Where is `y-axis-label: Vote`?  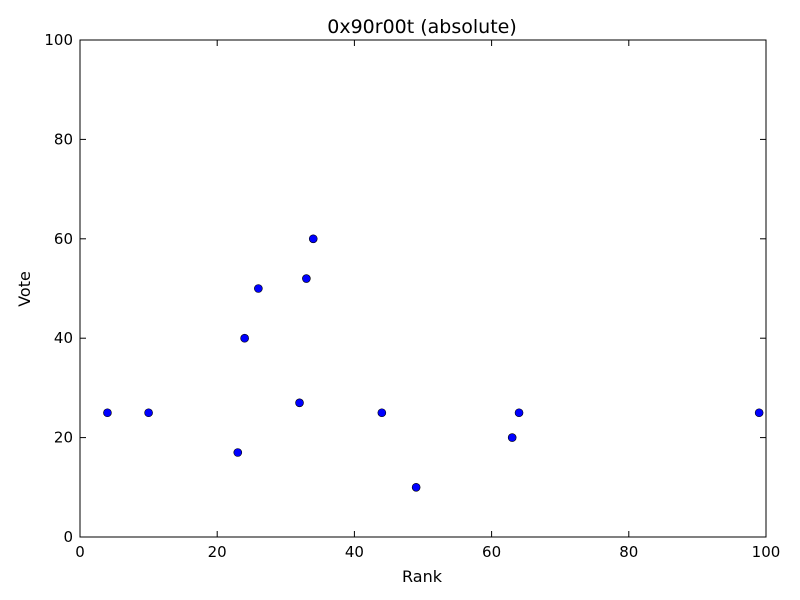
y-axis-label: Vote is located at coordinates (24, 289).